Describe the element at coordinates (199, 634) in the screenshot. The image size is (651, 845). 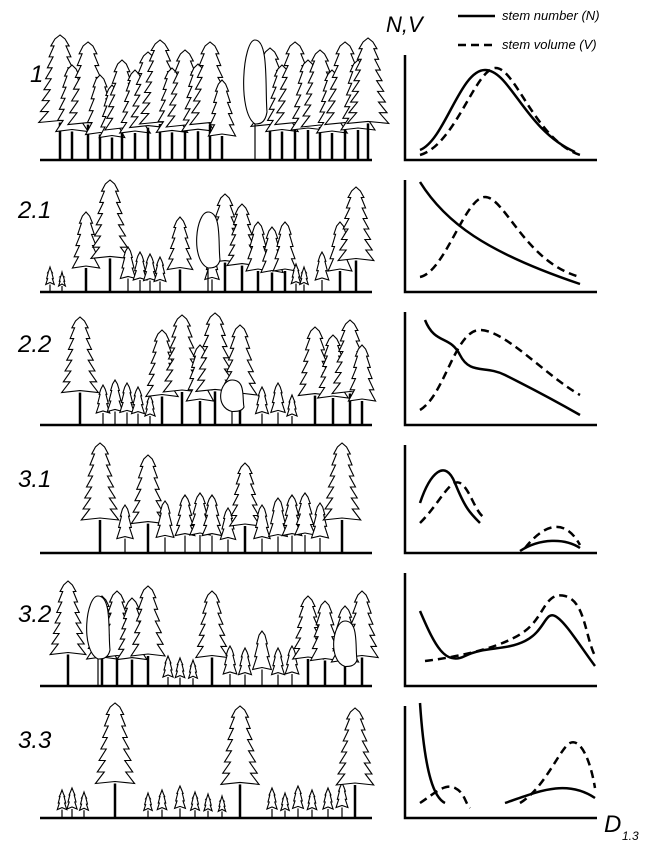
I see `forest-row: 3.2` at that location.